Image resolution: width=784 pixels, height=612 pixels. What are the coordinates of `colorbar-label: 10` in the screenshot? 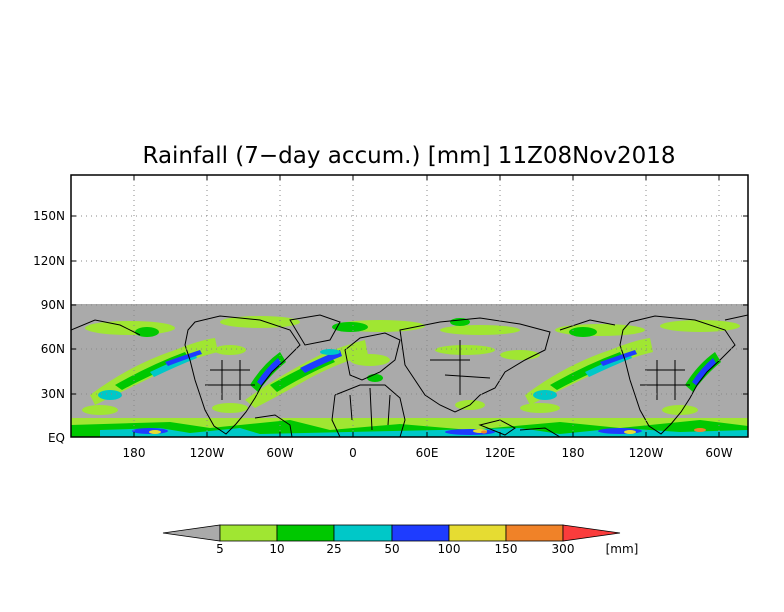 It's located at (276, 549).